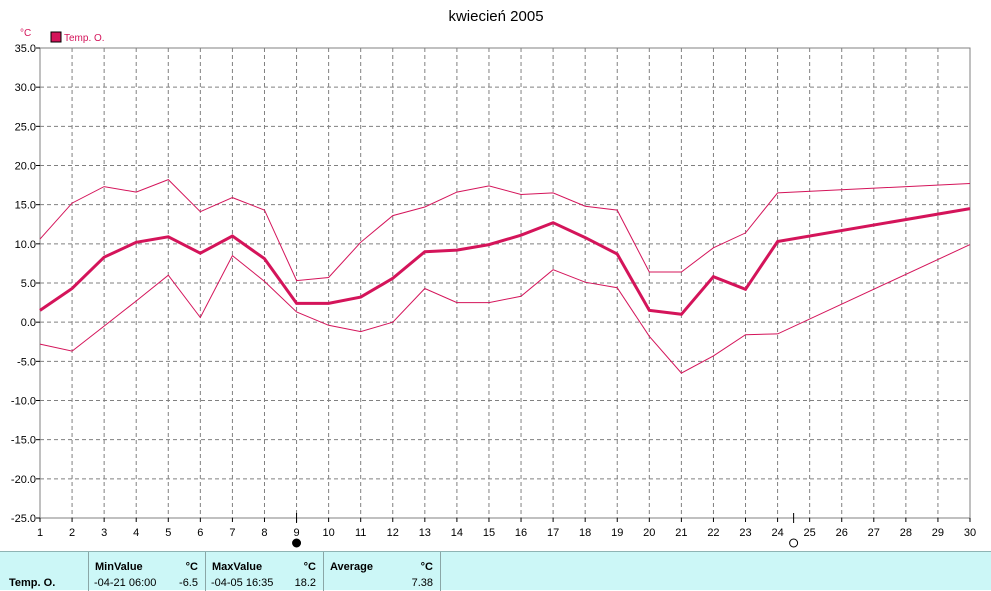  I want to click on max-value: 18.2, so click(305, 583).